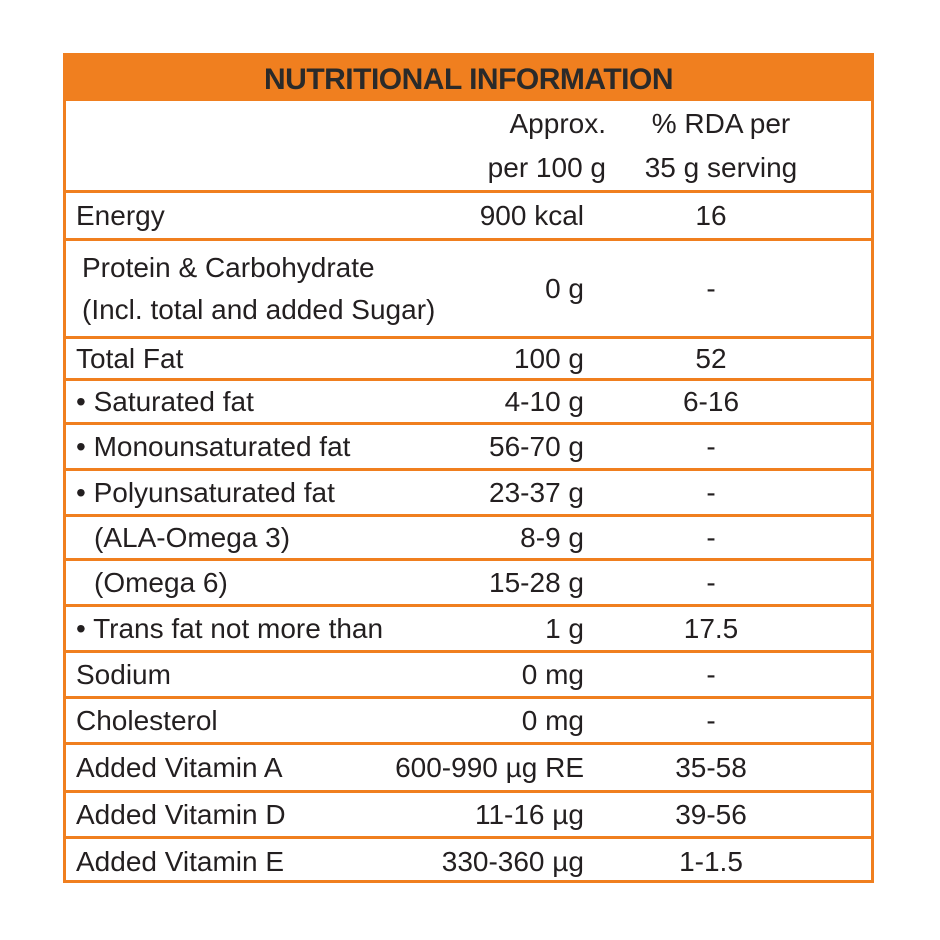 The image size is (940, 940). What do you see at coordinates (468, 403) in the screenshot?
I see `table-row: • Saturated fat 4-10 g 6-16` at bounding box center [468, 403].